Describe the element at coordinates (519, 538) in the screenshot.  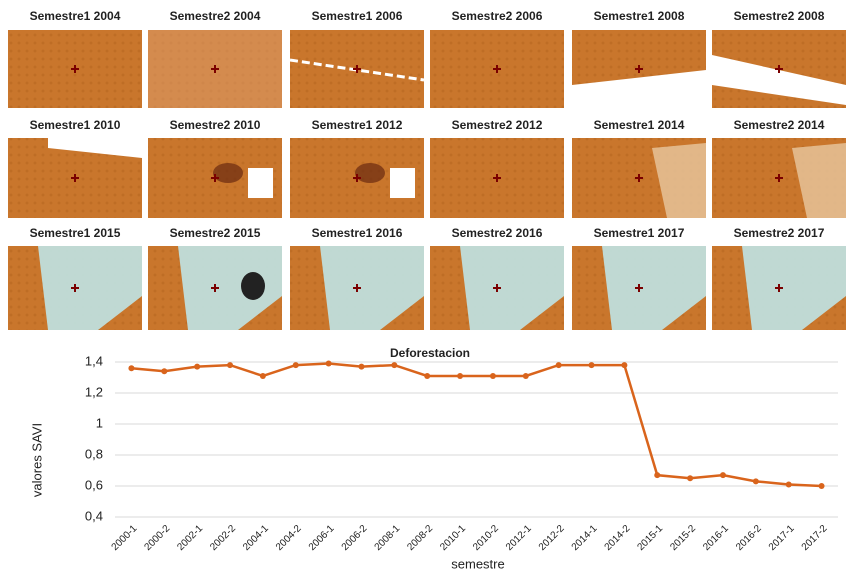
I see `x-tick-label: 2012-1` at that location.